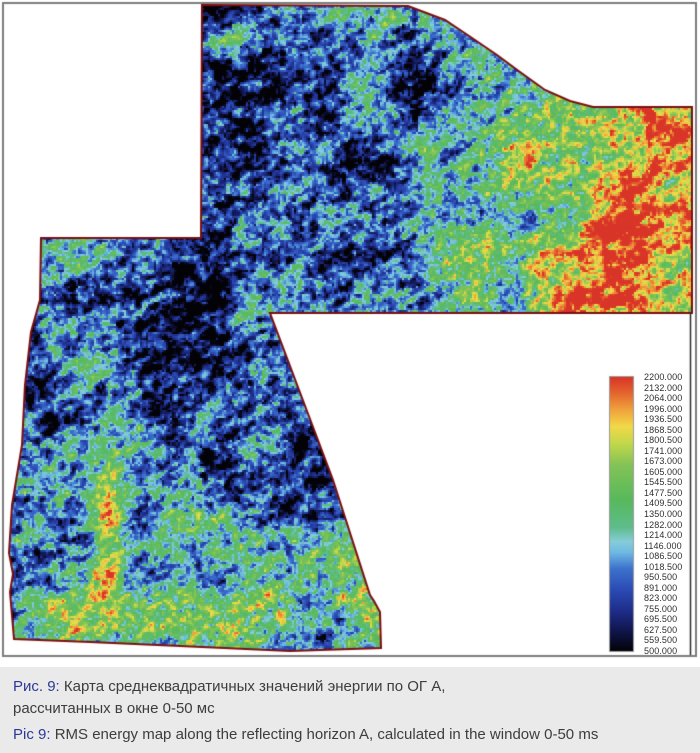  I want to click on caption-en-label: Pic 9:, so click(32, 734).